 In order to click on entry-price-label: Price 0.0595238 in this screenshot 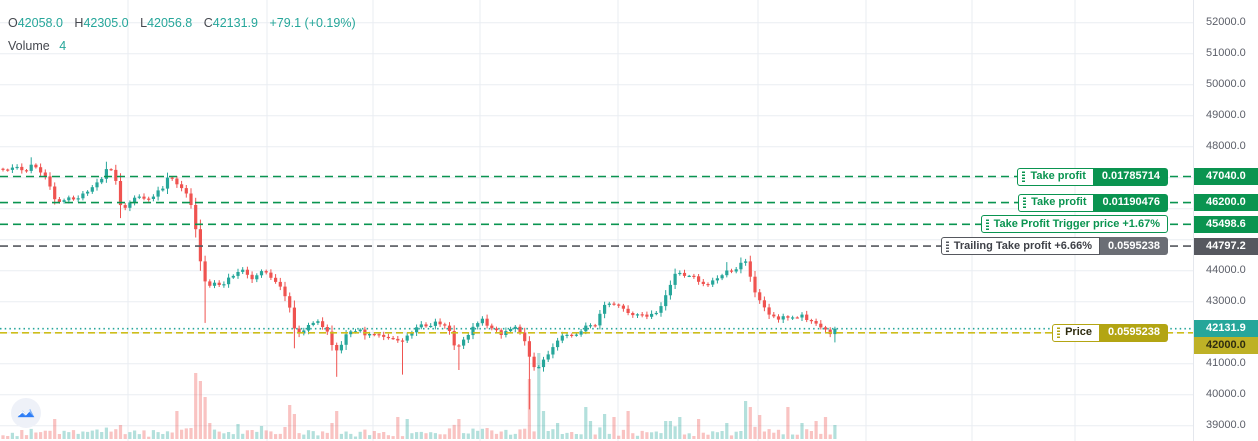, I will do `click(1110, 332)`.